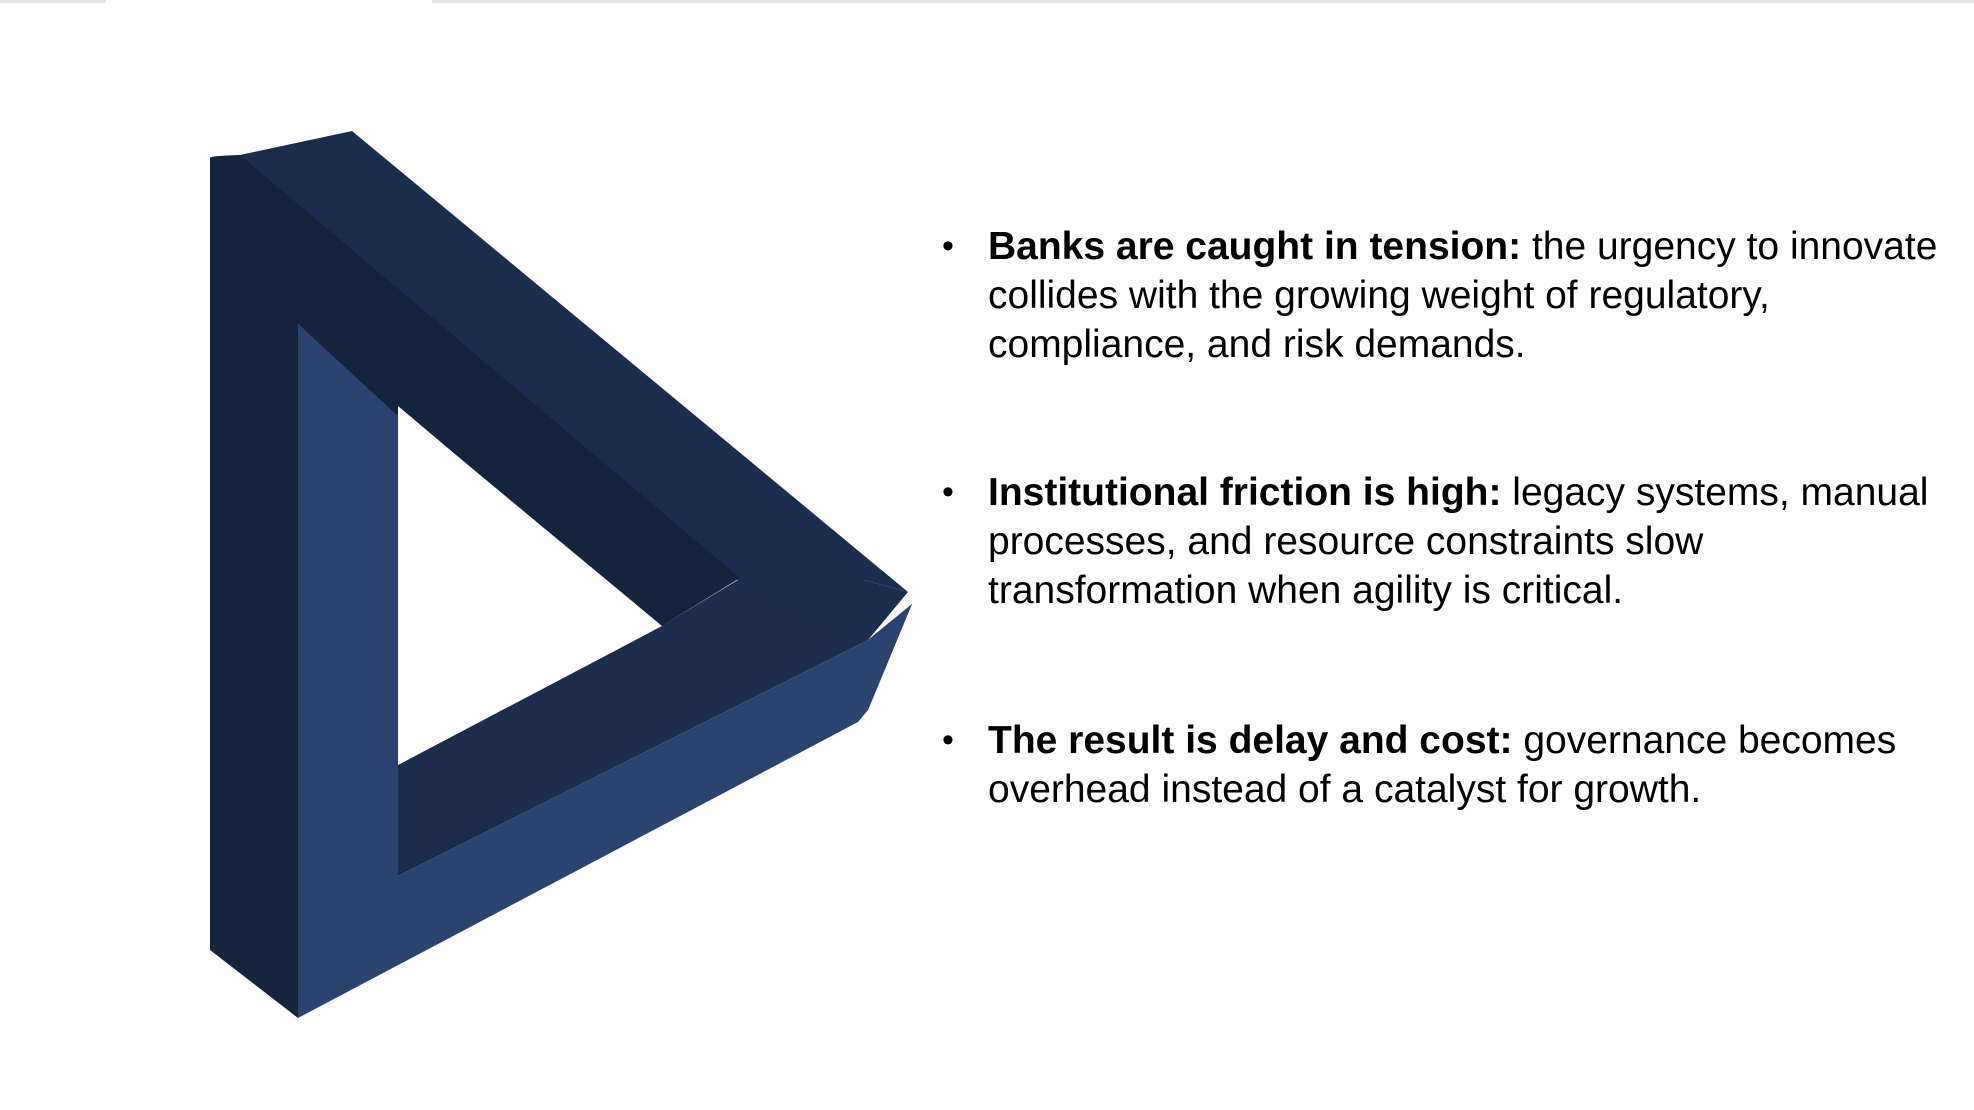  I want to click on bullet-lead: The result is delay and cost:, so click(1250, 740).